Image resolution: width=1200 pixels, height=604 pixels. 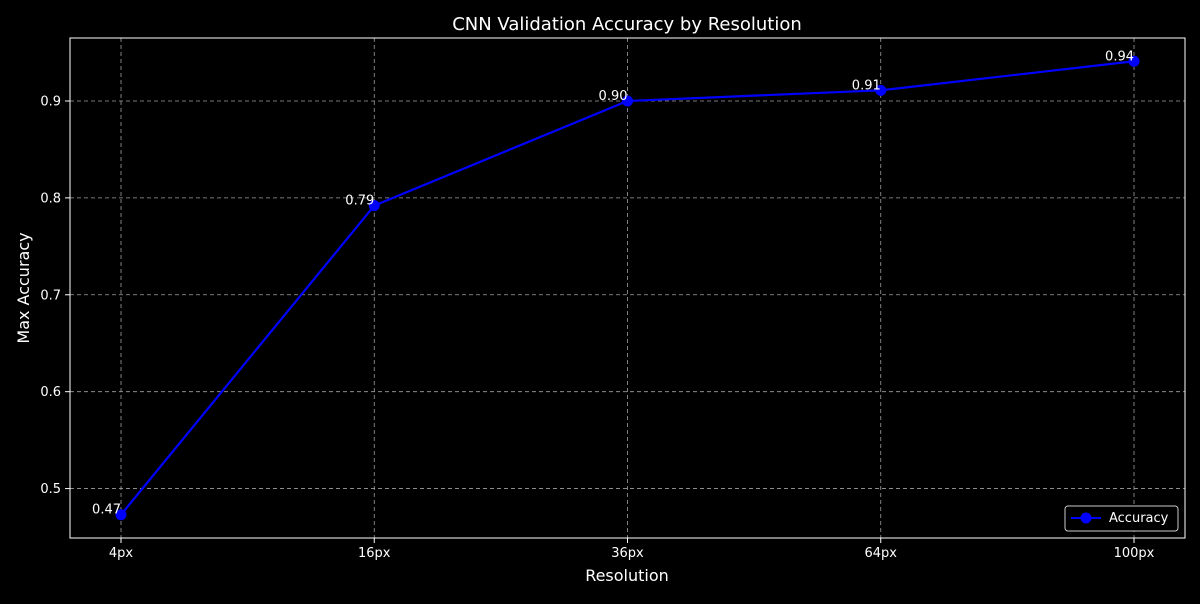 What do you see at coordinates (50, 392) in the screenshot?
I see `y-tick-label: 0.6` at bounding box center [50, 392].